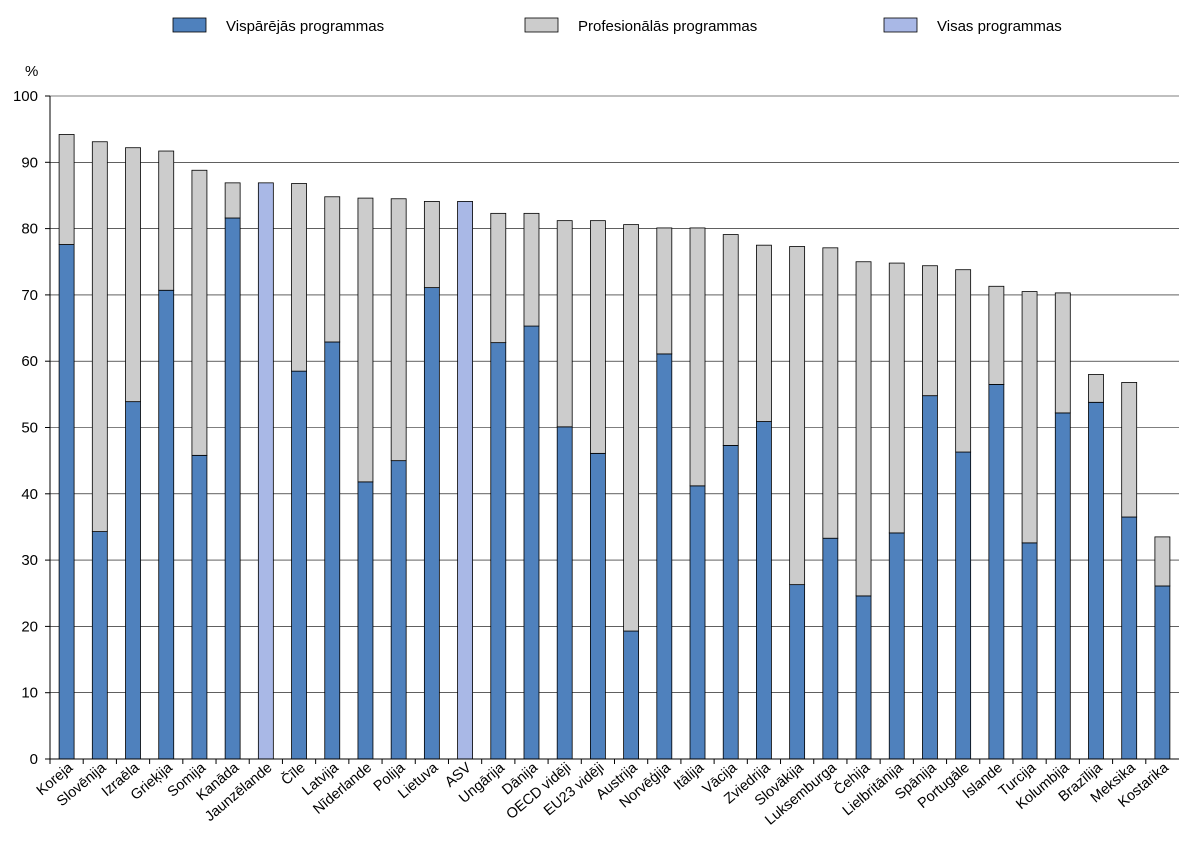 This screenshot has height=845, width=1189. What do you see at coordinates (597, 606) in the screenshot?
I see `bar-vispārējās-programmas-eu23-vidēji` at bounding box center [597, 606].